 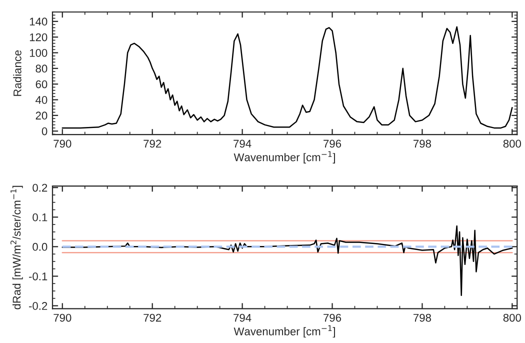 I want to click on y-tick-label: -0.1, so click(x=38, y=276).